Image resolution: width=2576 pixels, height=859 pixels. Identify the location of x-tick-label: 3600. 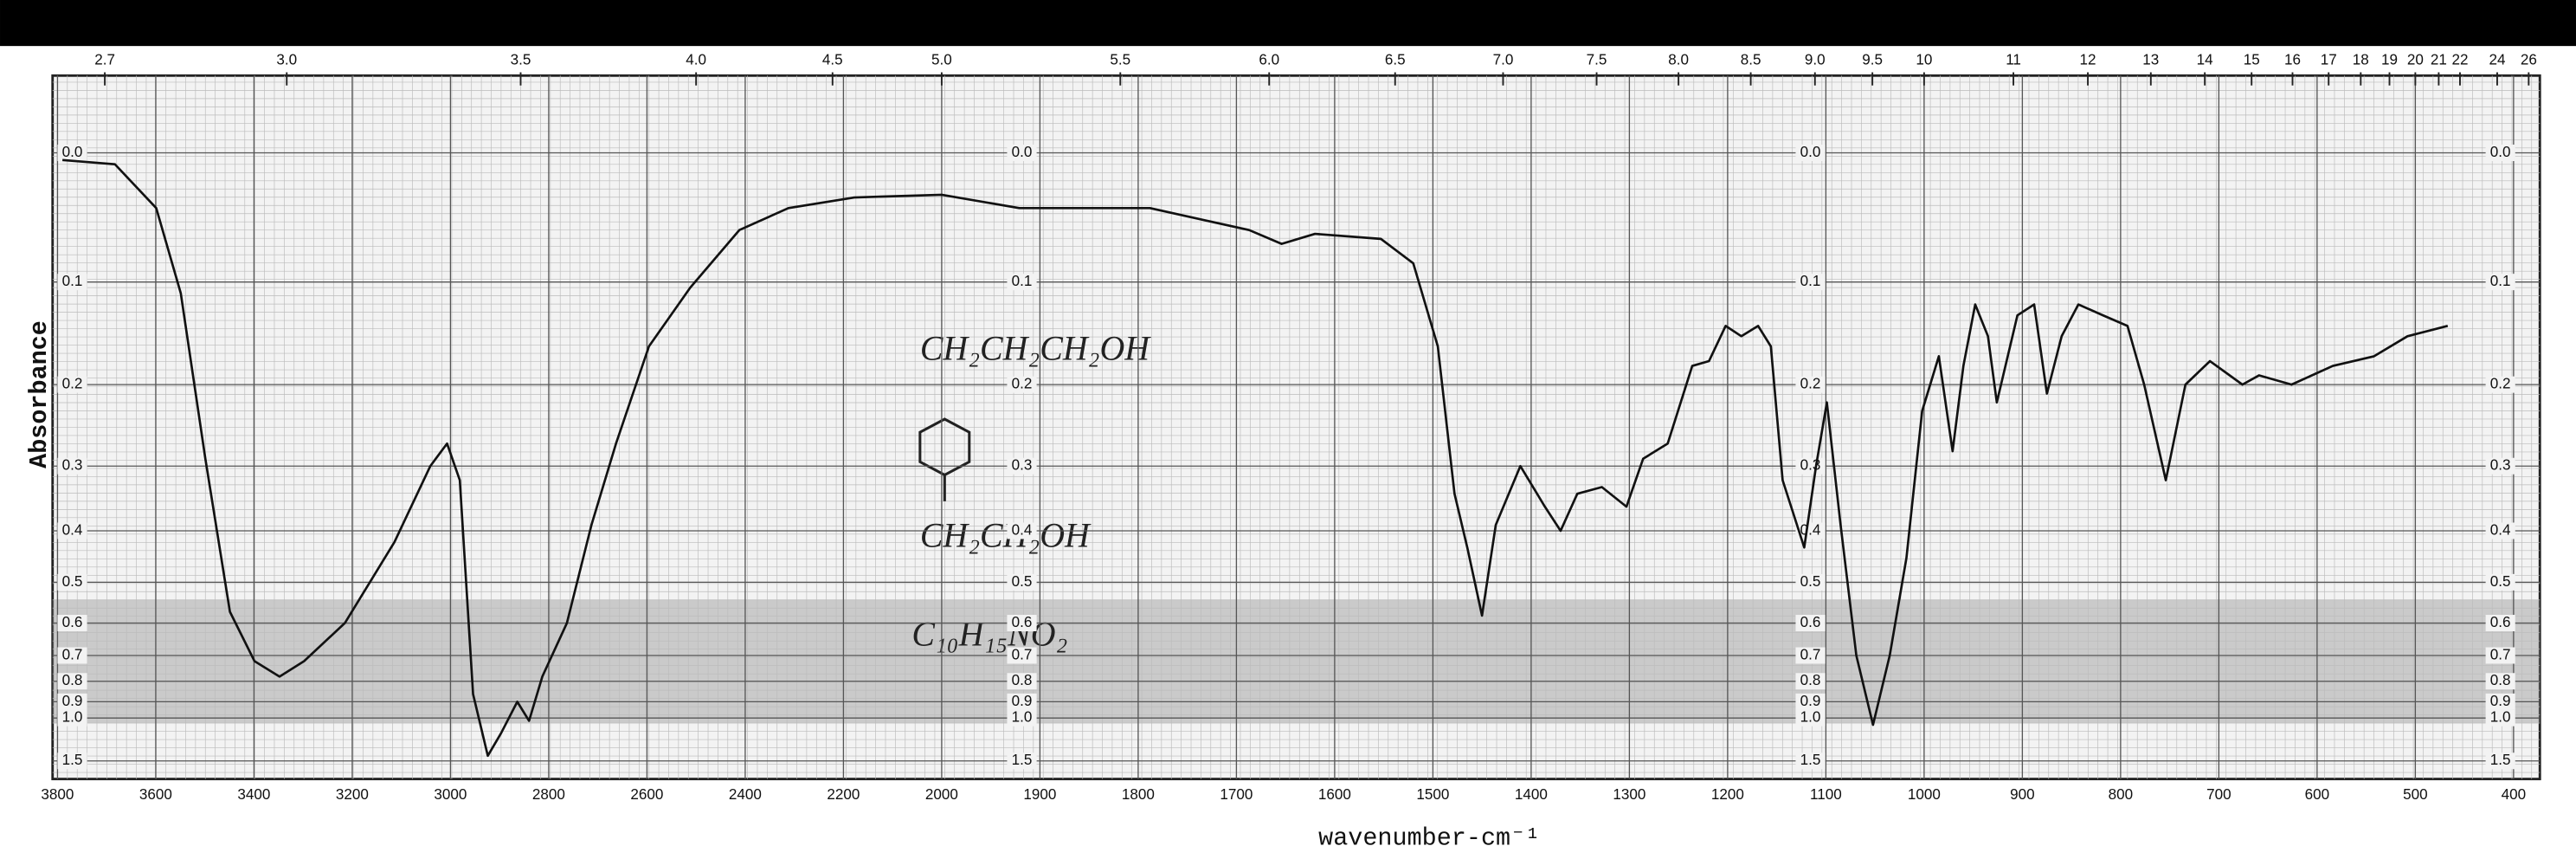
(155, 795).